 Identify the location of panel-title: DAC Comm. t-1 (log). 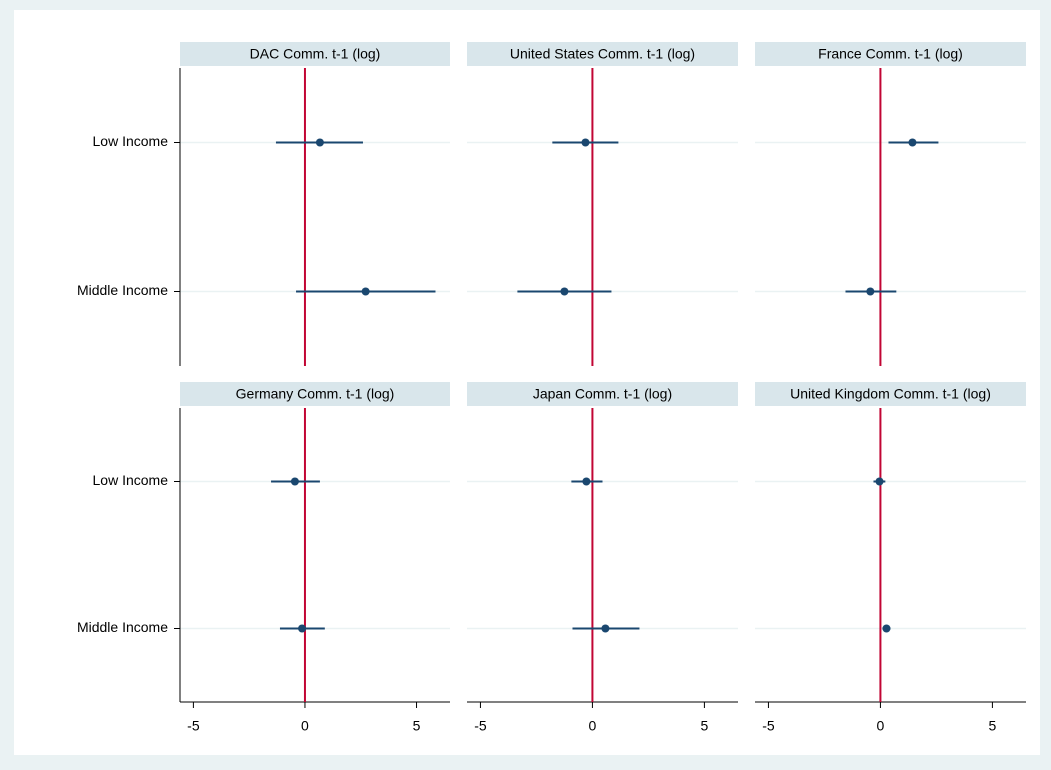
(315, 54).